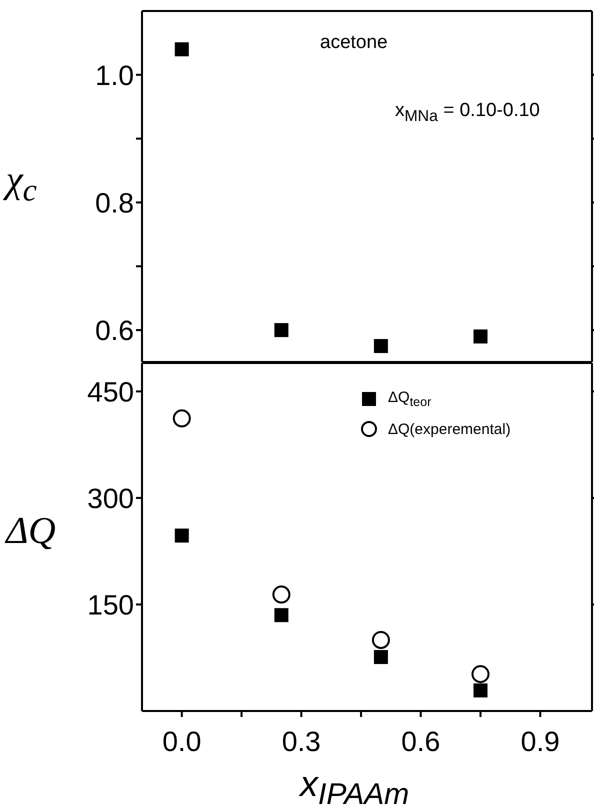 The height and width of the screenshot is (812, 594). I want to click on x-tick-label: 0.9, so click(540, 741).